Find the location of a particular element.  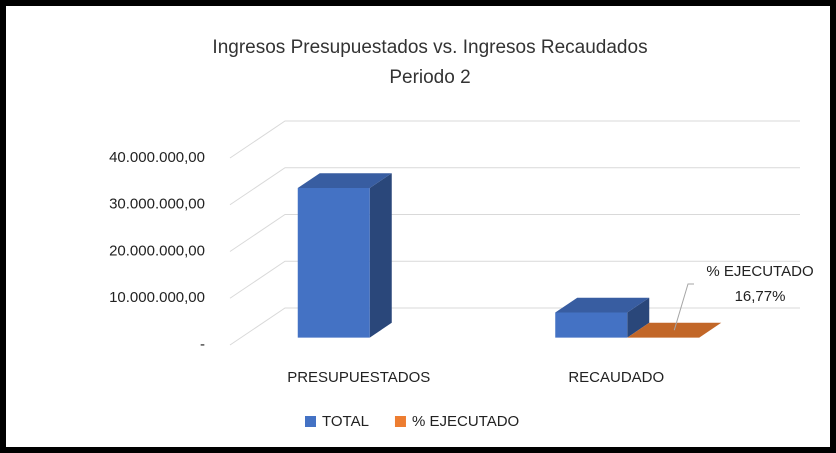

legend-label: TOTAL is located at coordinates (345, 421).